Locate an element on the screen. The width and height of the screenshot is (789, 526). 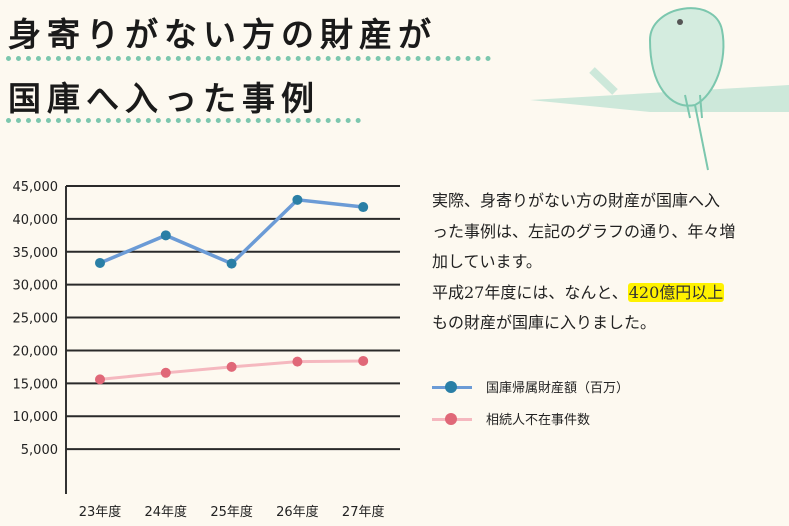
y-tick-label: 30,000 is located at coordinates (36, 286).